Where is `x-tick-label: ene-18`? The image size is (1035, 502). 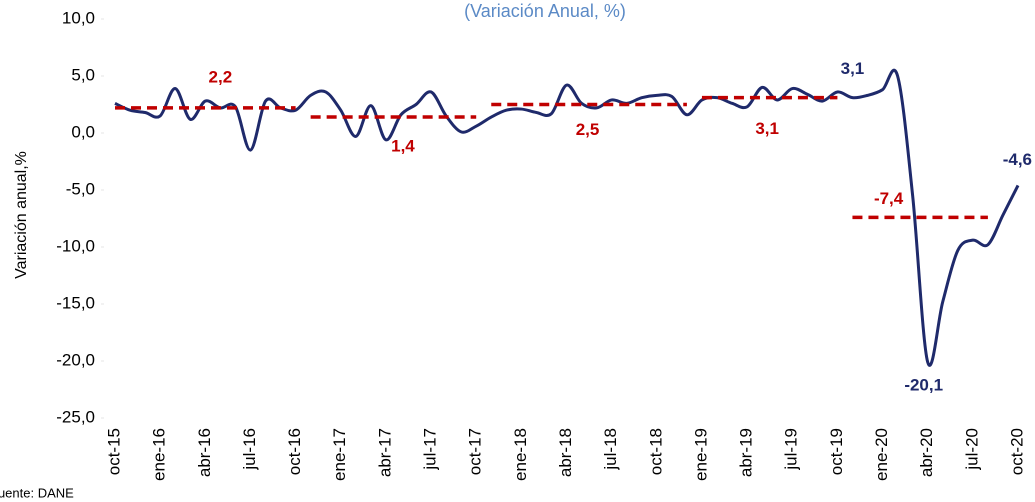
x-tick-label: ene-18 is located at coordinates (520, 454).